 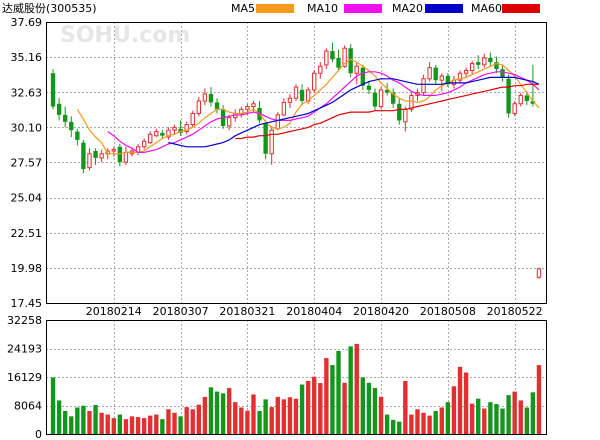 What do you see at coordinates (24, 320) in the screenshot?
I see `volume-tick-label: 32258` at bounding box center [24, 320].